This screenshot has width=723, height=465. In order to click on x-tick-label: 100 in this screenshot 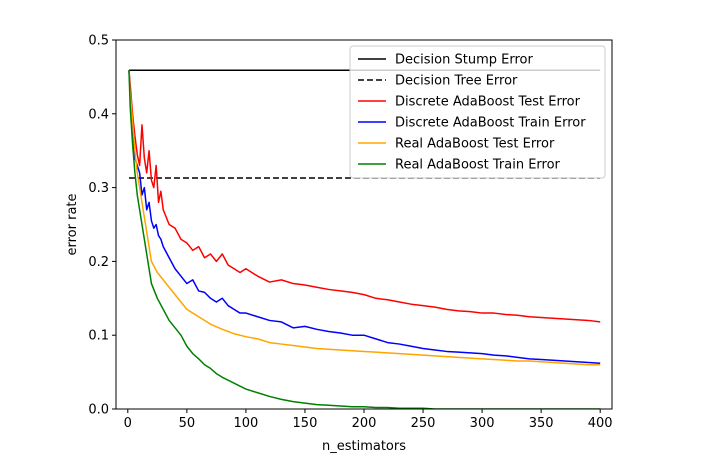, I will do `click(245, 423)`.